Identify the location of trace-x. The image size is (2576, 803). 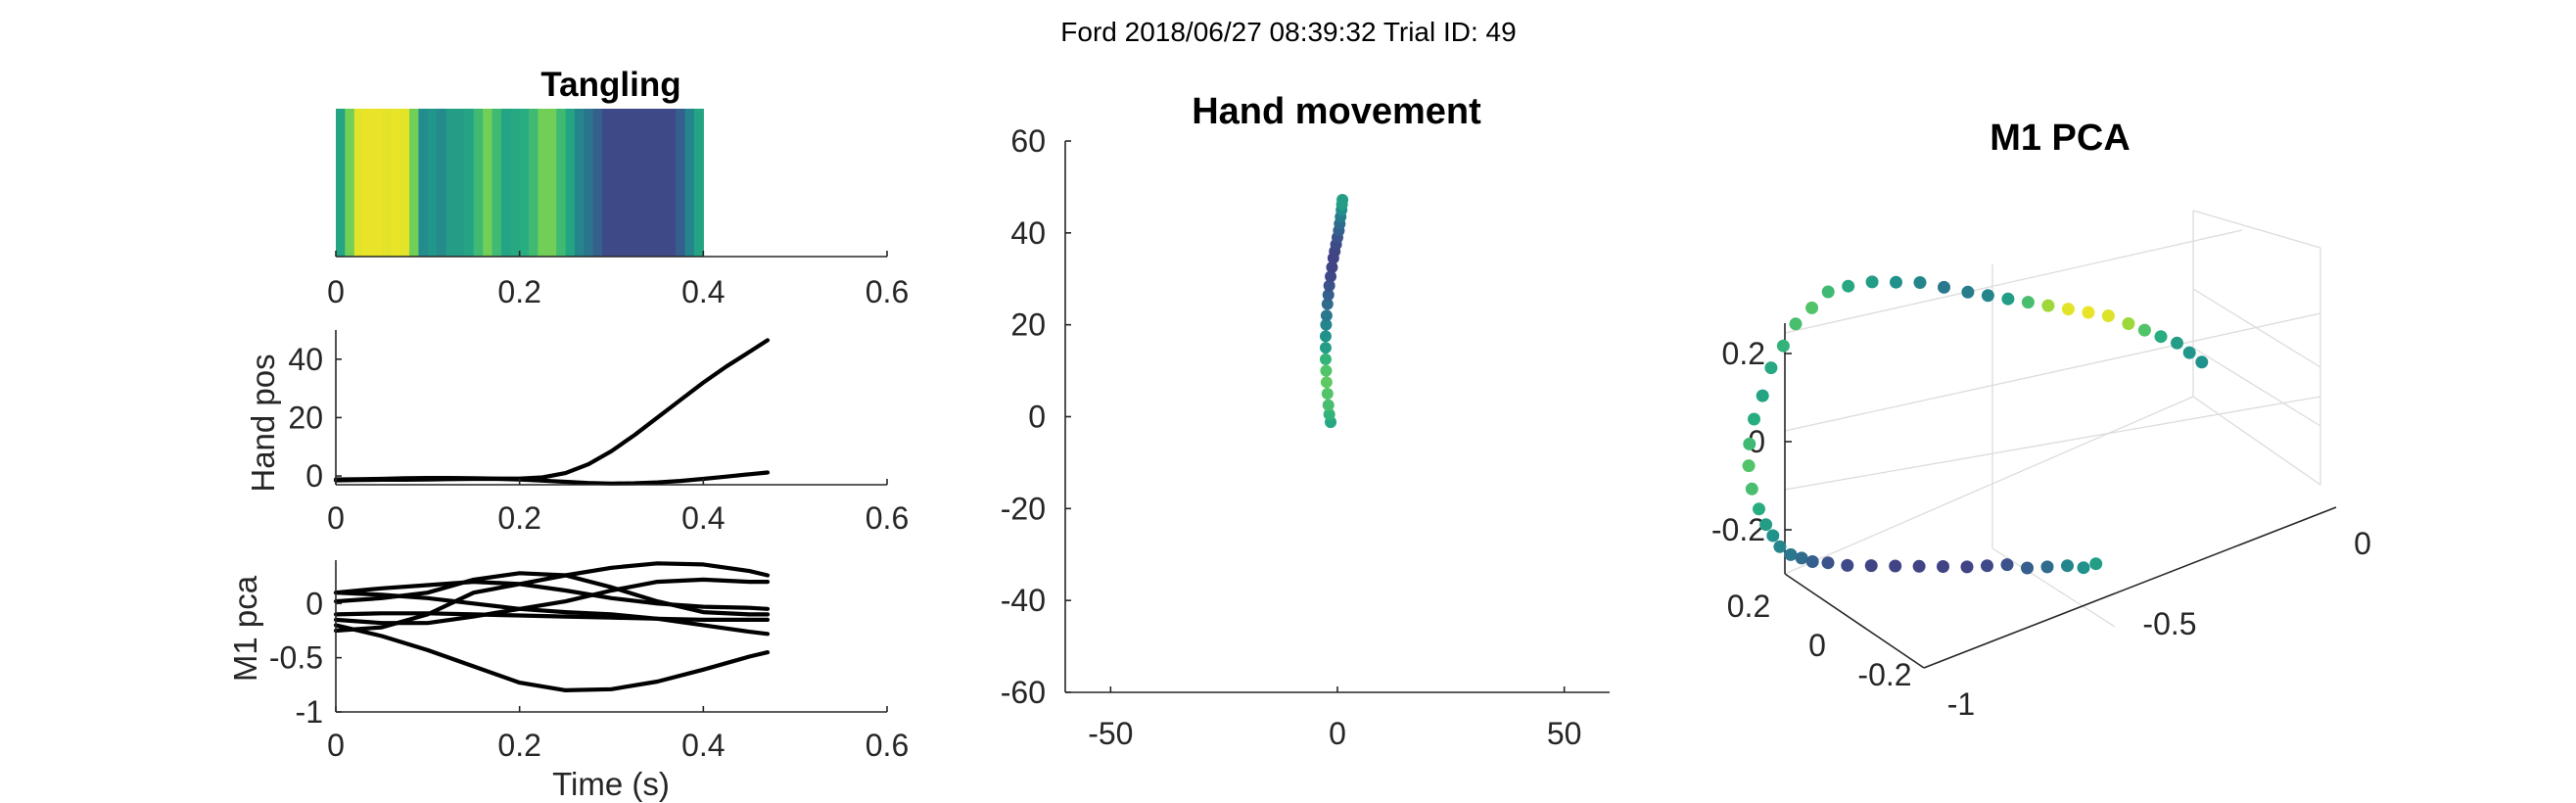
(552, 478).